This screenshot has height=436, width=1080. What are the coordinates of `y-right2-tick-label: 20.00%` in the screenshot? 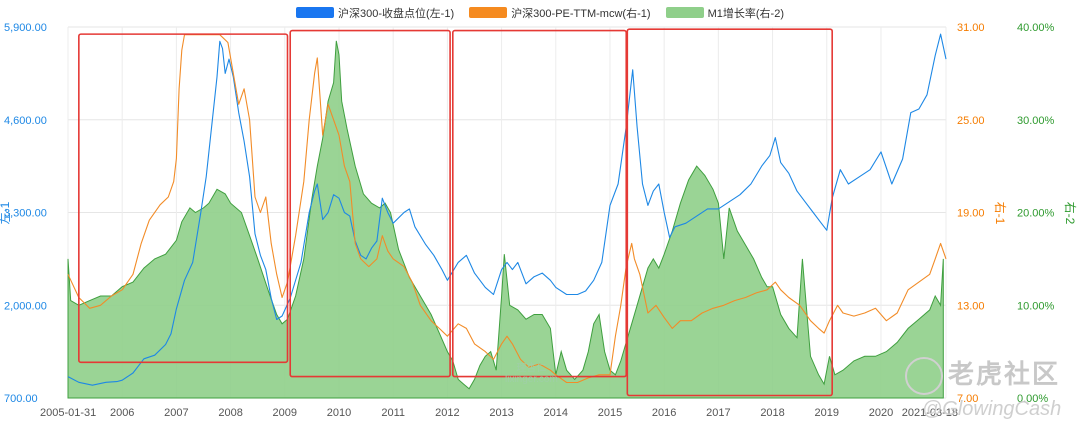 It's located at (1036, 214).